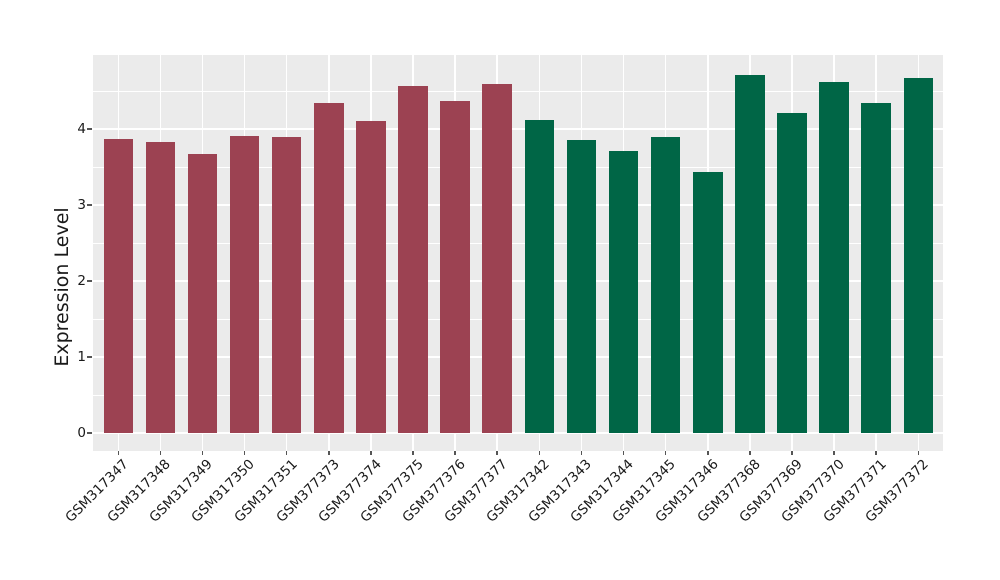 Image resolution: width=1000 pixels, height=580 pixels. Describe the element at coordinates (81, 357) in the screenshot. I see `y-axis-label: 1` at that location.